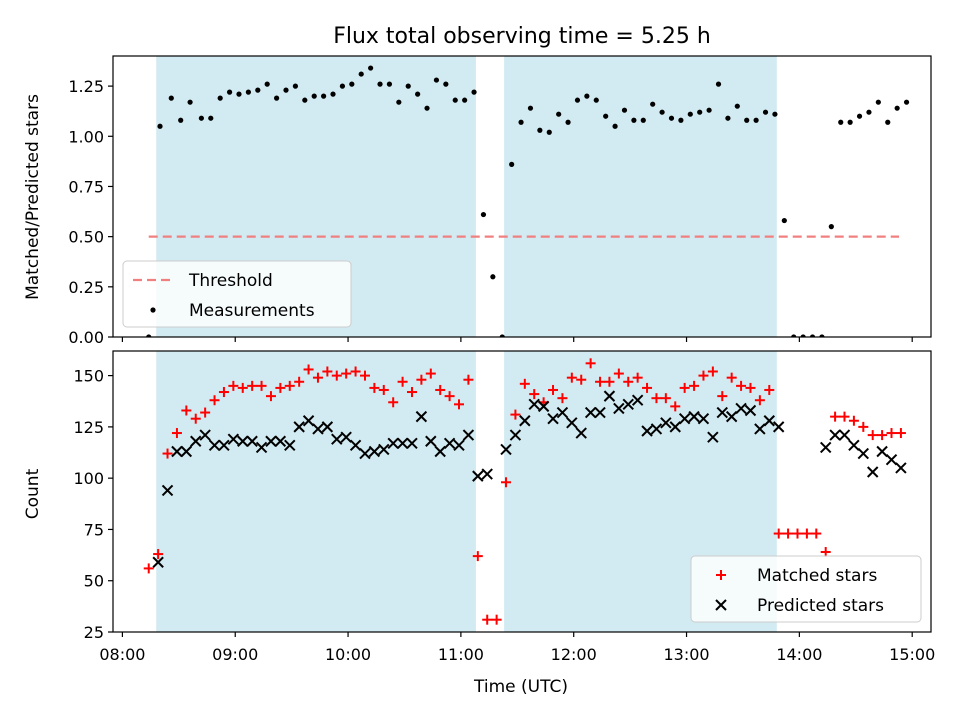 This screenshot has height=720, width=960. I want to click on legend-label: Measurements, so click(252, 311).